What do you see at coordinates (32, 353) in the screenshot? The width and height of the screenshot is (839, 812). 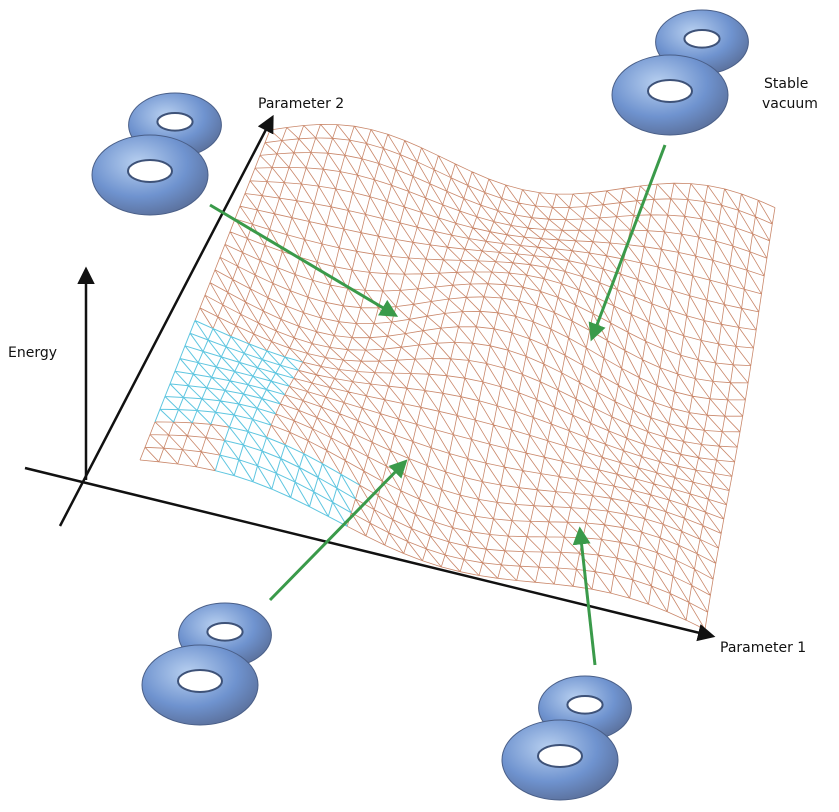 I see `axis-label: Energy` at bounding box center [32, 353].